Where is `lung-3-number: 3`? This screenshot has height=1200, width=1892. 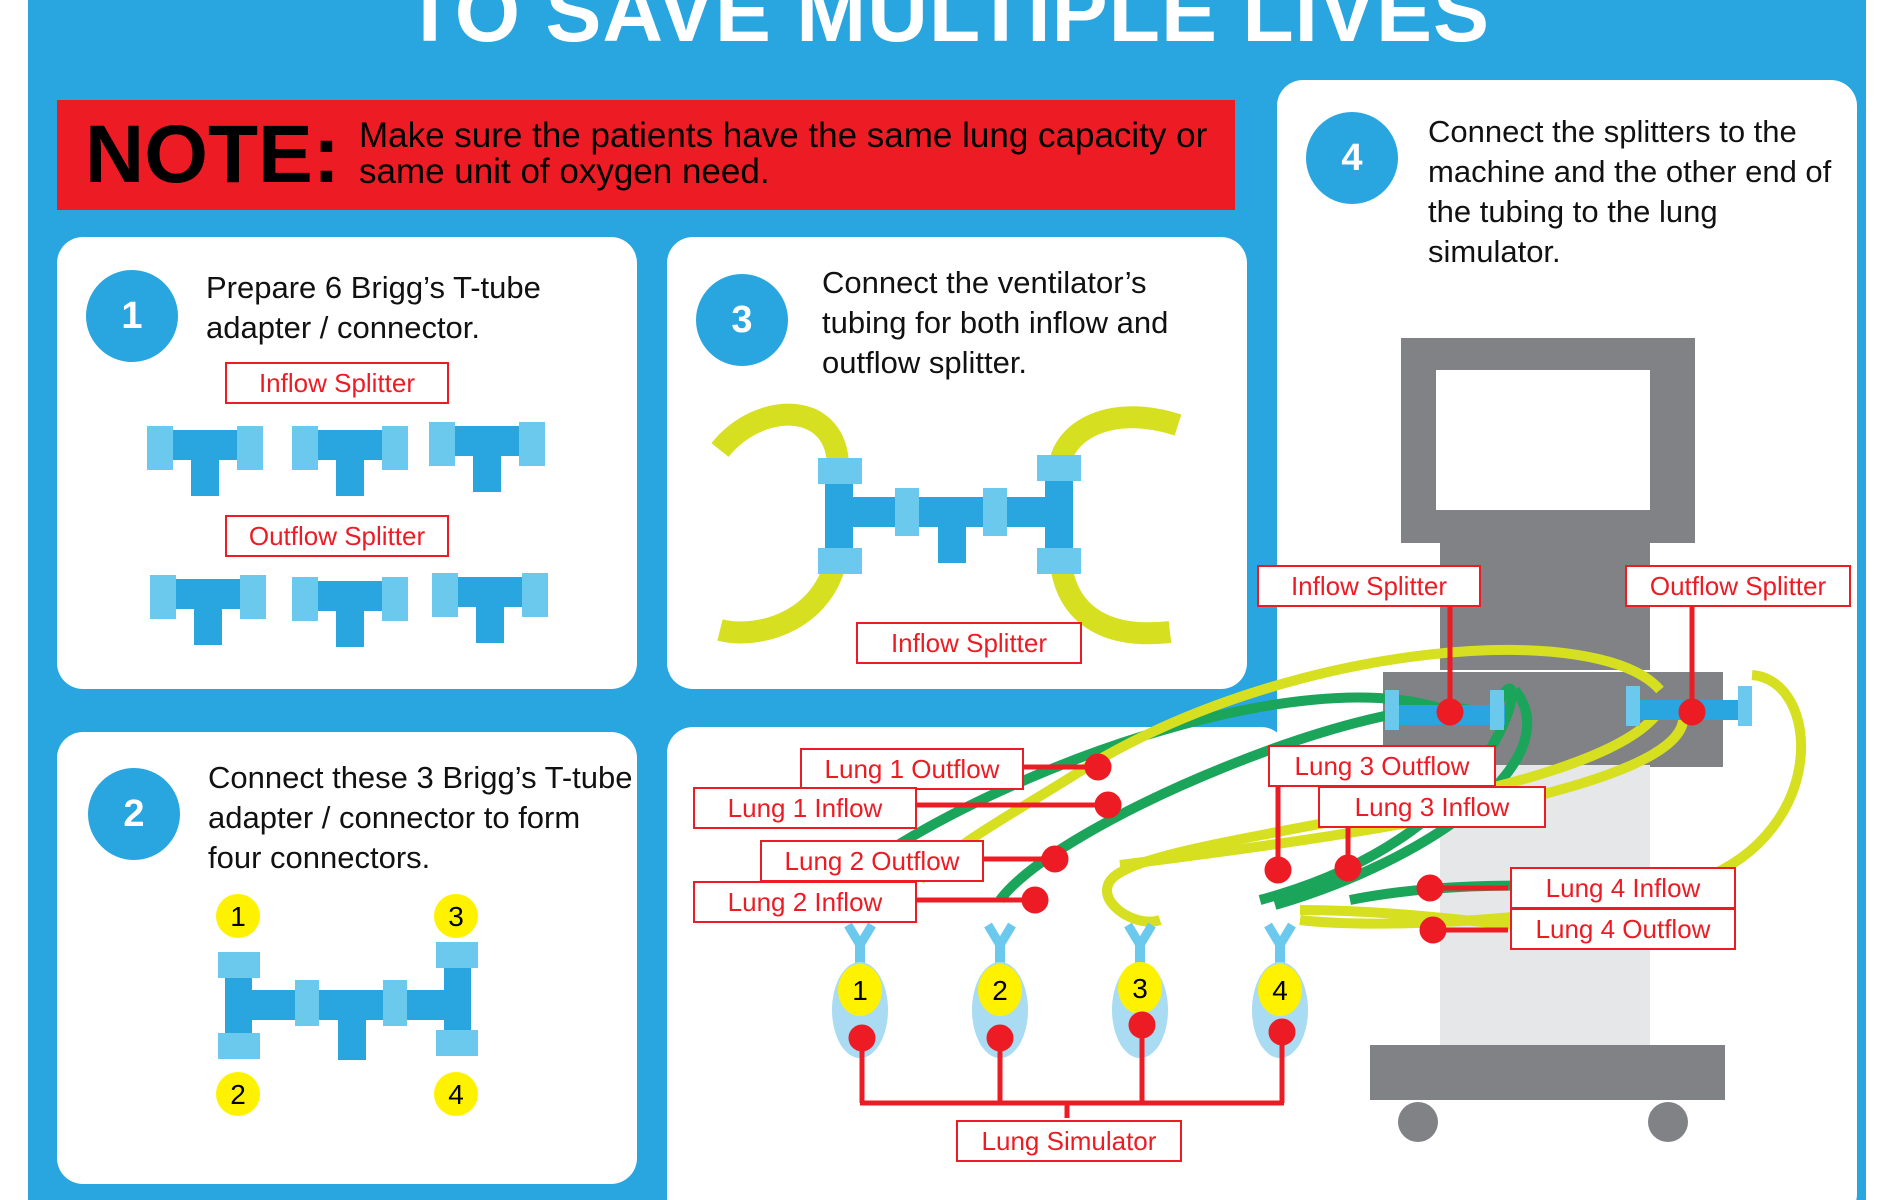
lung-3-number: 3 is located at coordinates (1140, 988).